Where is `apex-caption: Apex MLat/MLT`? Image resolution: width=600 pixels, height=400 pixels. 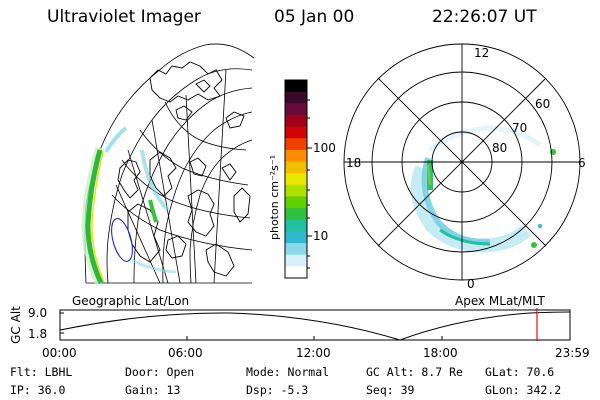 apex-caption: Apex MLat/MLT is located at coordinates (500, 301).